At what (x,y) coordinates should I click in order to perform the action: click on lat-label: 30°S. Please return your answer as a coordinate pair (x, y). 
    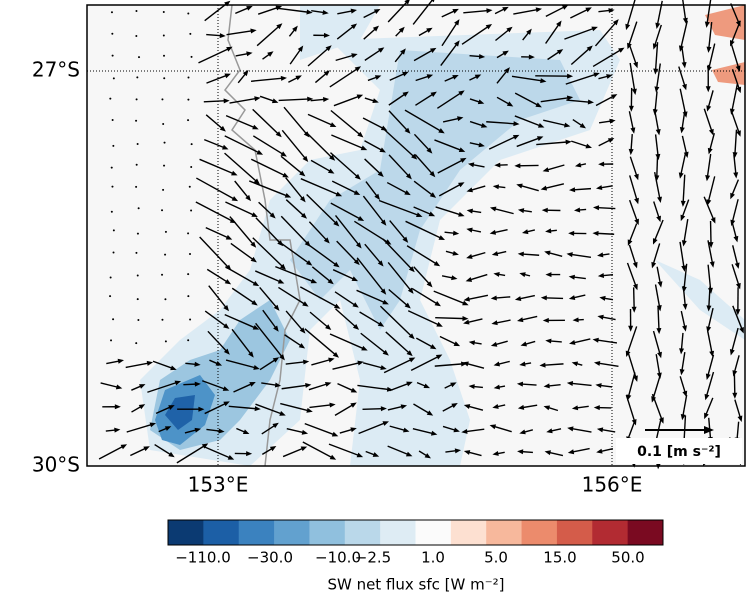
    Looking at the image, I should click on (56, 465).